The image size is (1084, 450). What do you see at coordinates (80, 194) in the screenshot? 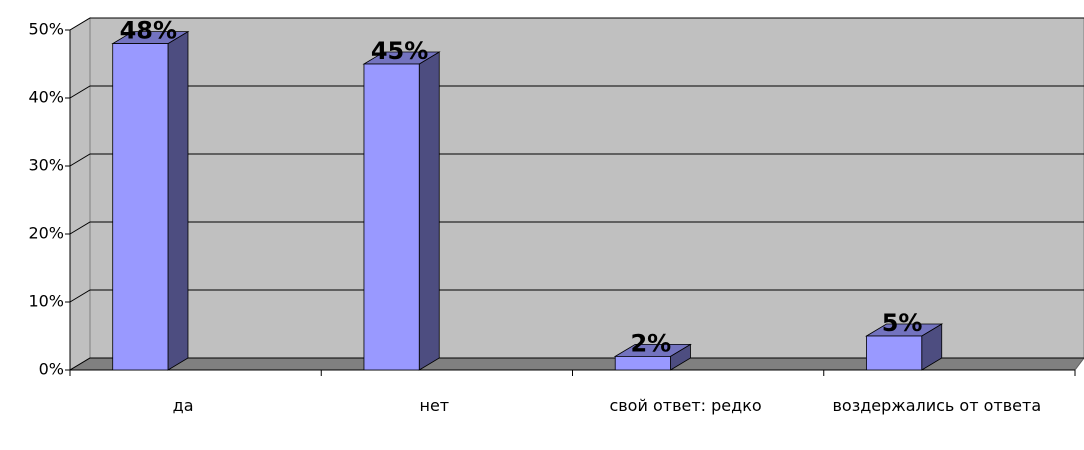
I see `side-wall` at bounding box center [80, 194].